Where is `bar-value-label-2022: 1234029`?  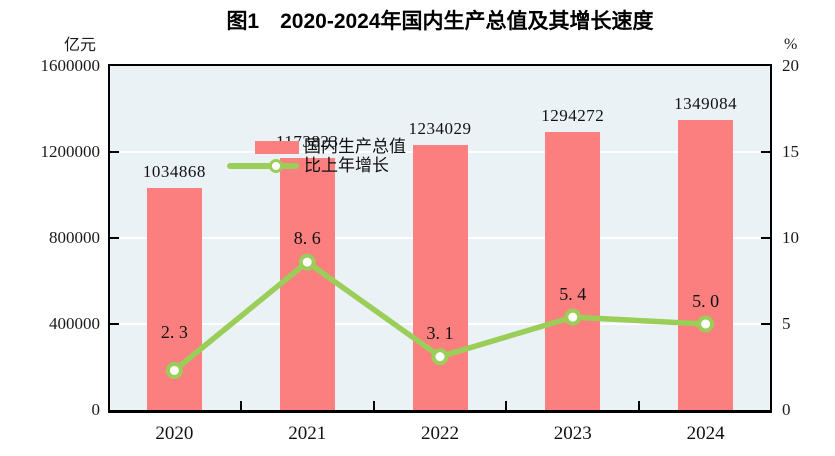
bar-value-label-2022: 1234029 is located at coordinates (440, 128).